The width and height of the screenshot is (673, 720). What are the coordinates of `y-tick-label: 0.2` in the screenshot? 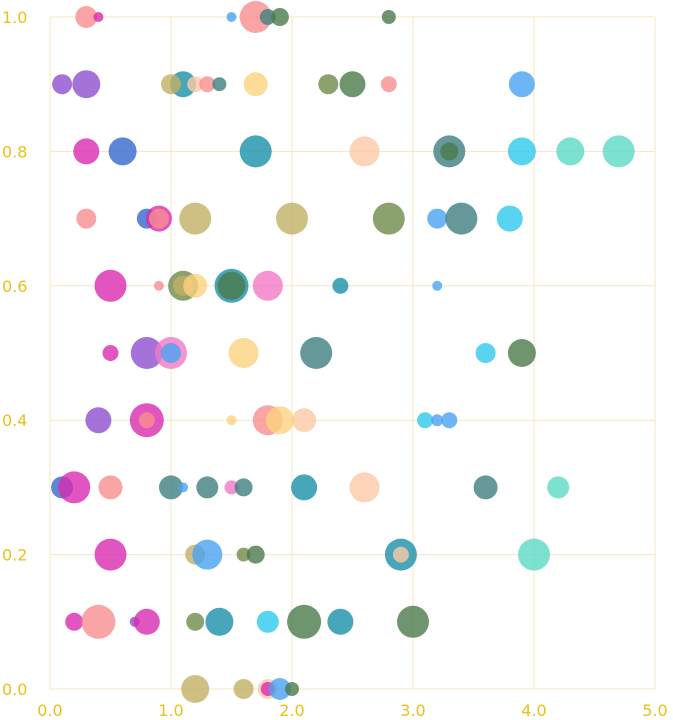 It's located at (14, 555).